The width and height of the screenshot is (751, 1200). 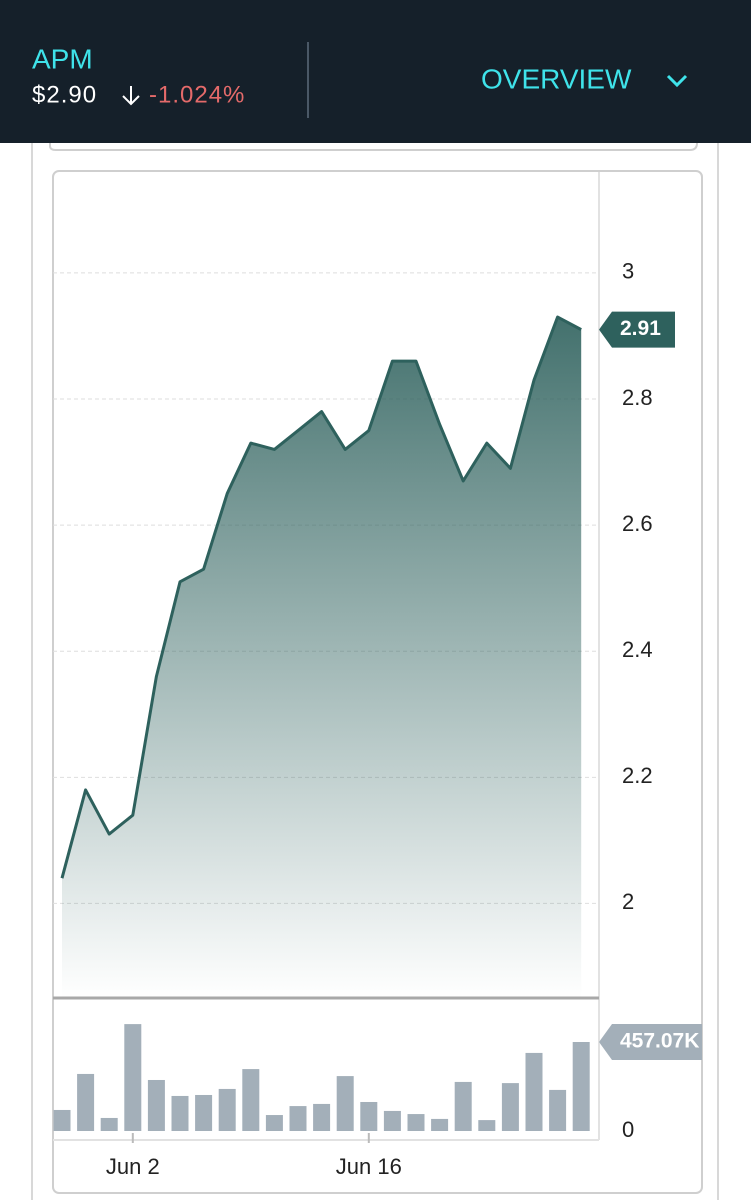 What do you see at coordinates (197, 94) in the screenshot?
I see `change: -1.024%` at bounding box center [197, 94].